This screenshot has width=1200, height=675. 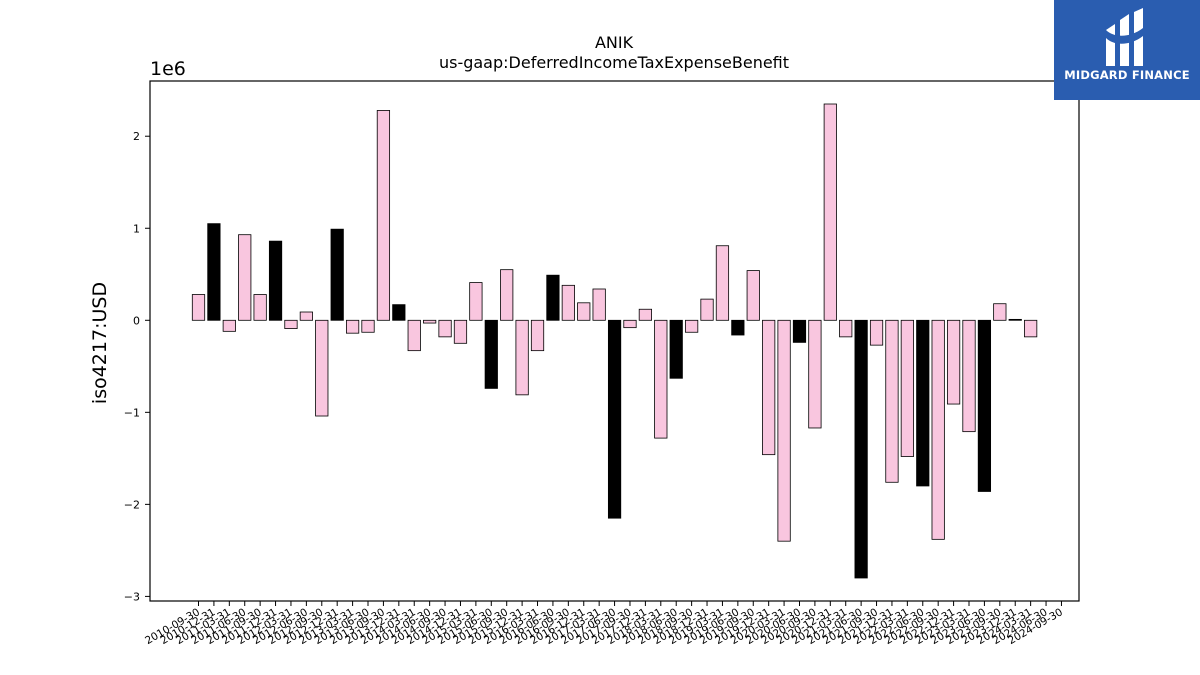 I want to click on brand-logo: MIDGARD FINANCE, so click(x=1127, y=50).